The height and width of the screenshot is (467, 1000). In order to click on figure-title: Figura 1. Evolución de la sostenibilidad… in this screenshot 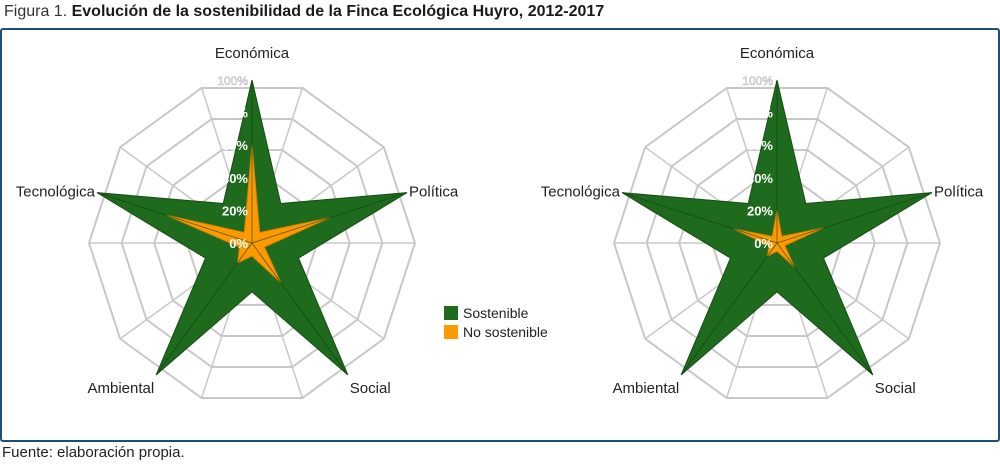, I will do `click(304, 12)`.